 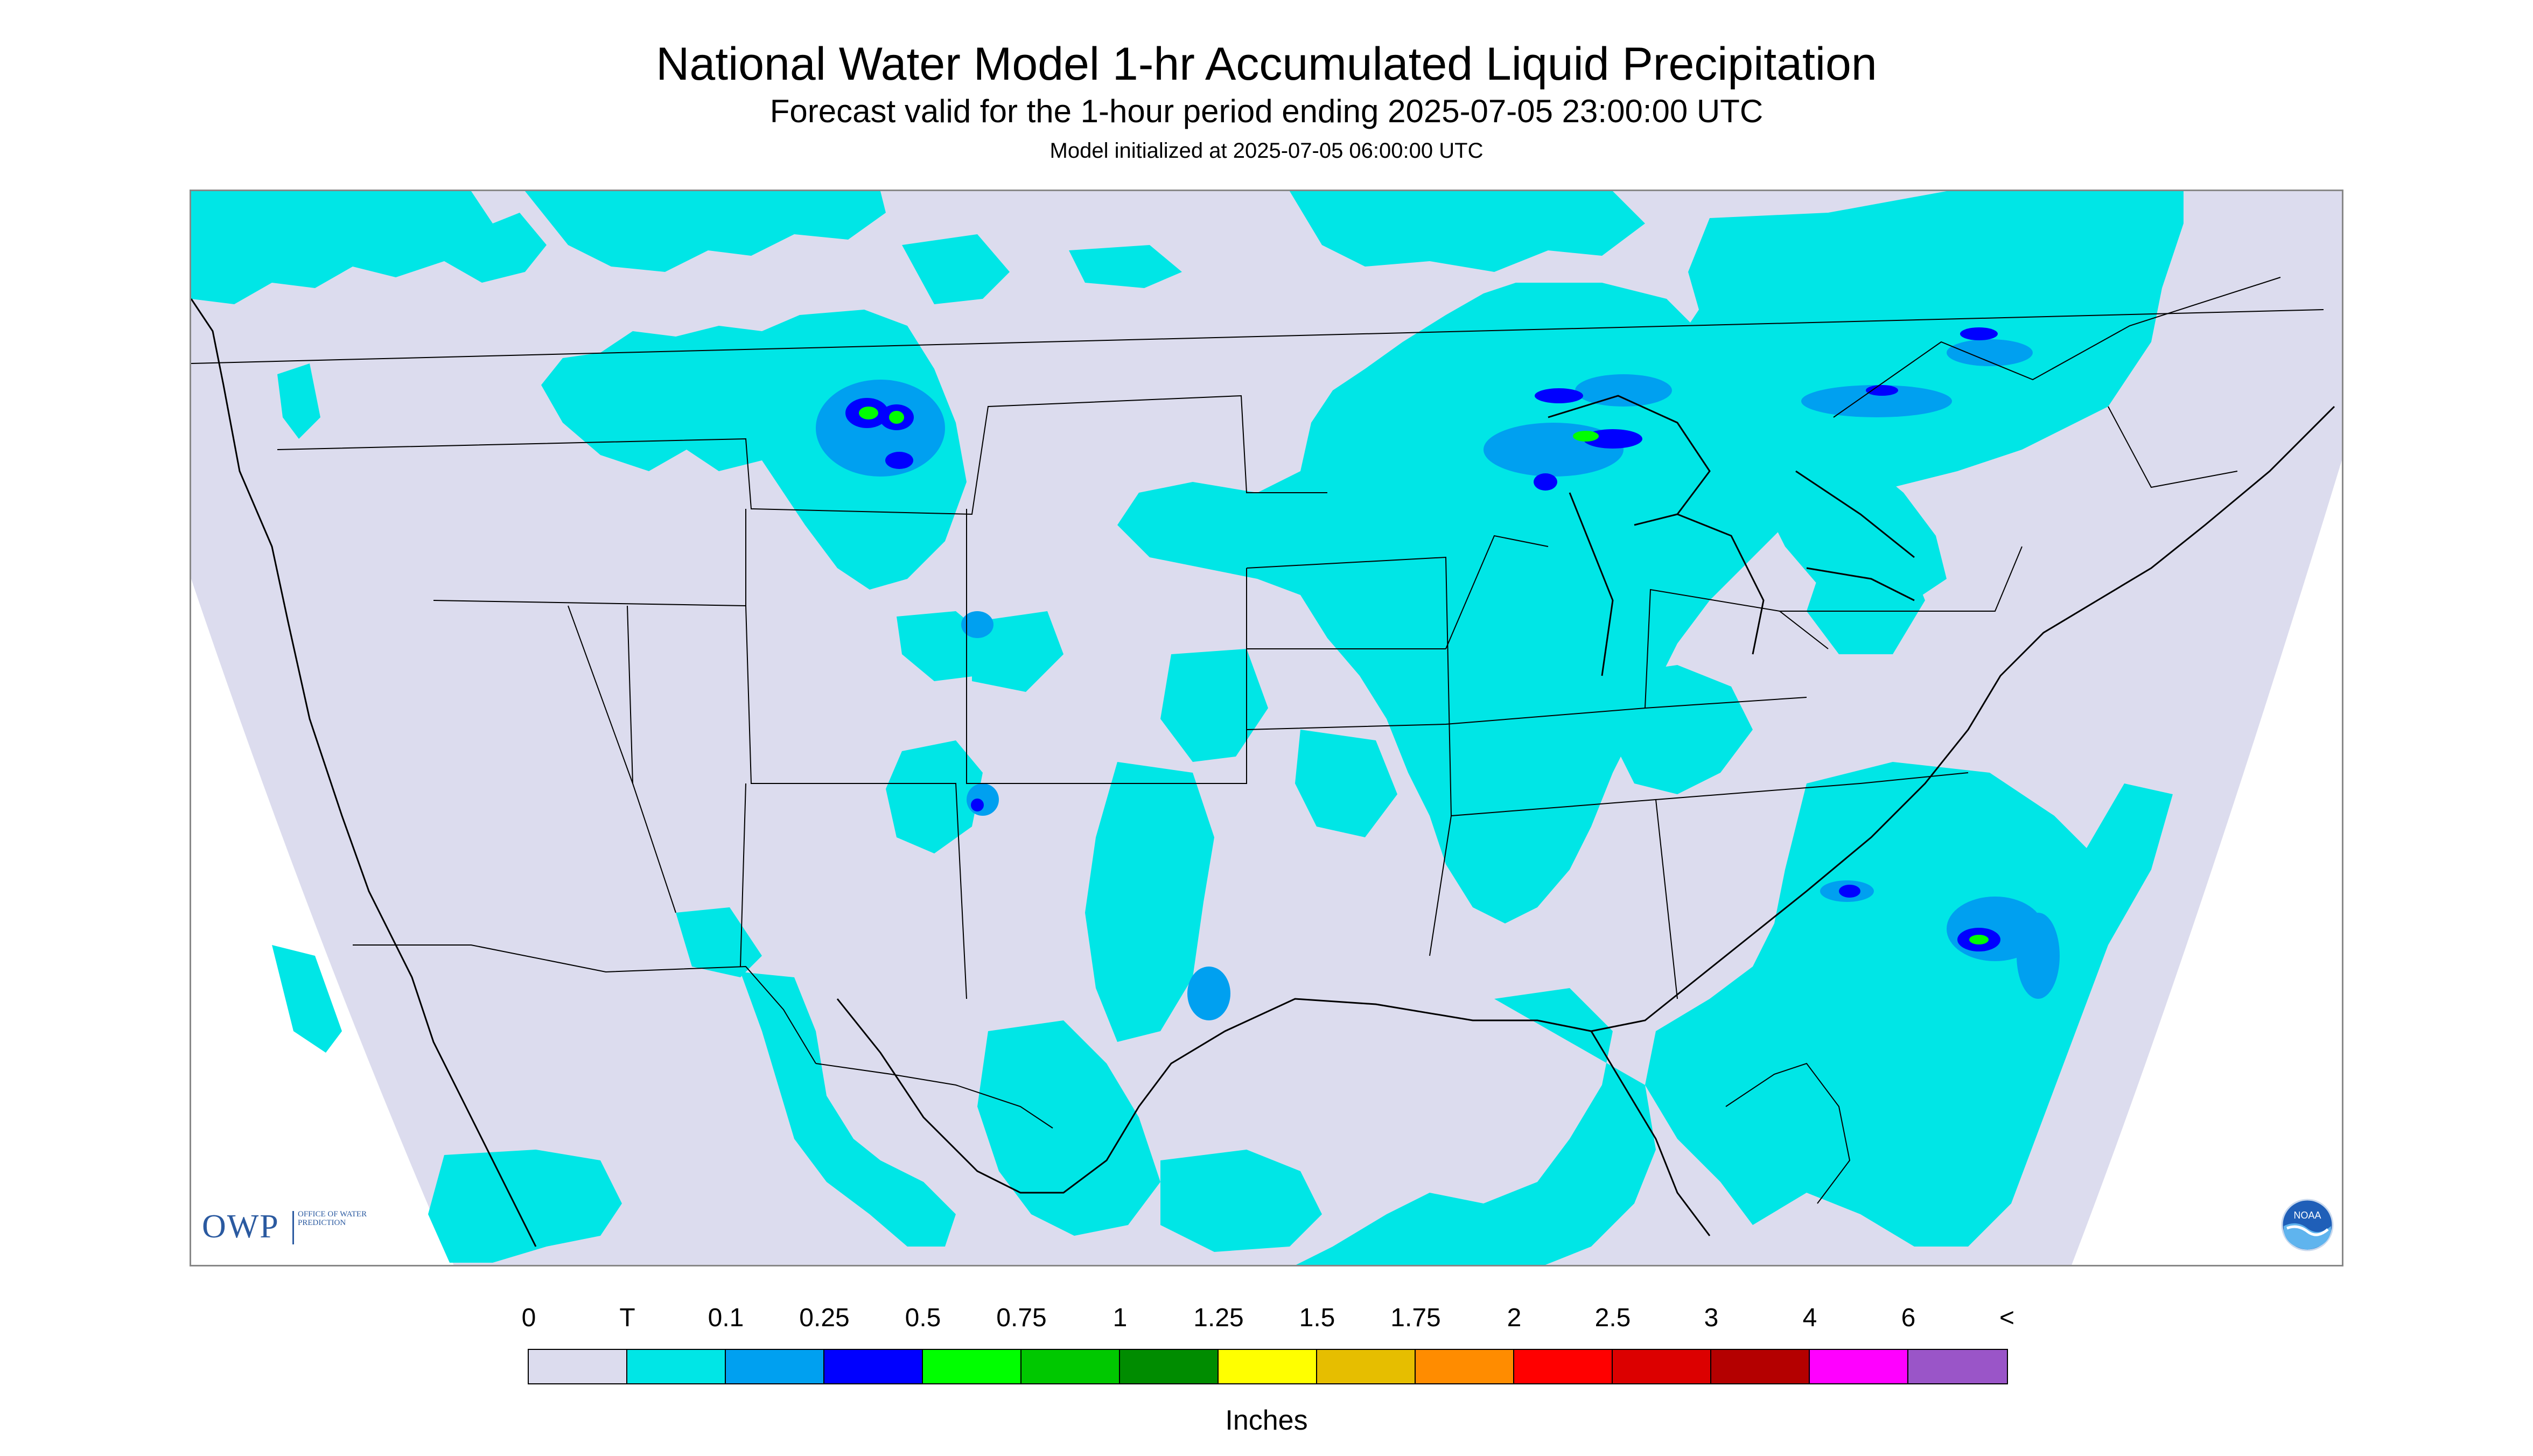 I want to click on legend-label: <, so click(x=2007, y=1318).